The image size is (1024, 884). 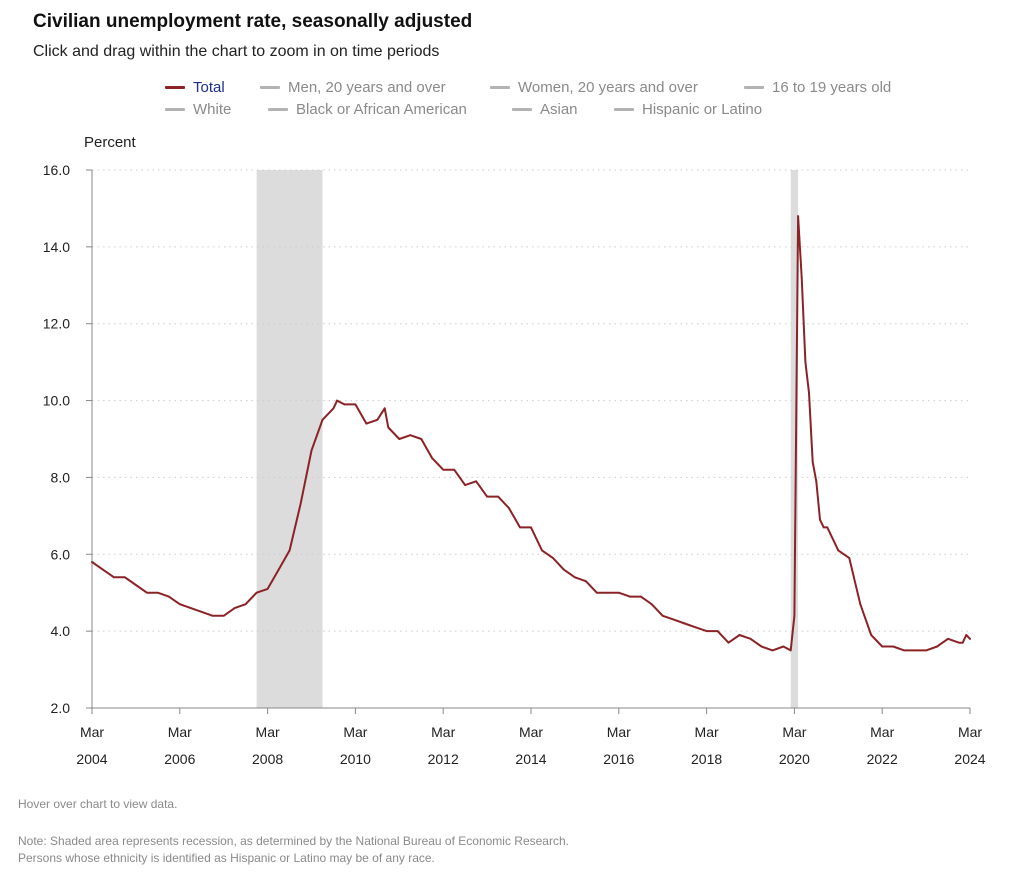 What do you see at coordinates (179, 759) in the screenshot?
I see `x-tick-year: 2006` at bounding box center [179, 759].